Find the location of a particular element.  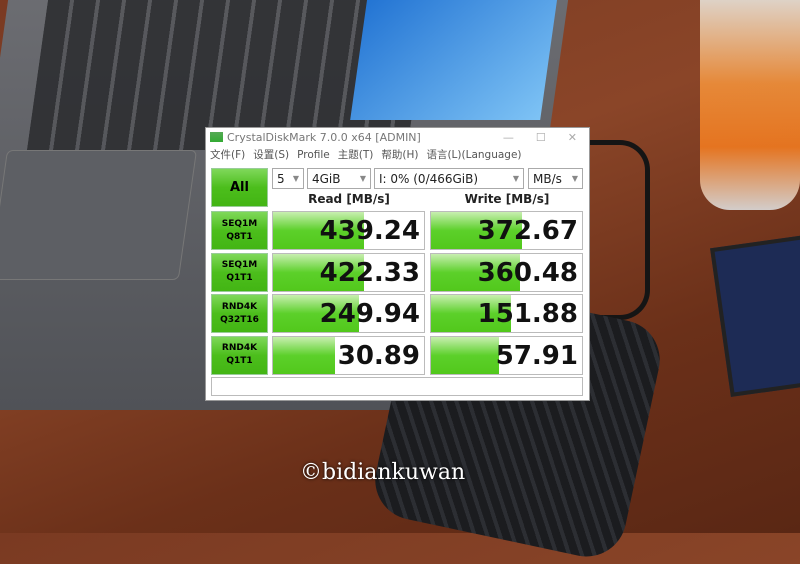

read-result: 249.94 is located at coordinates (348, 313).